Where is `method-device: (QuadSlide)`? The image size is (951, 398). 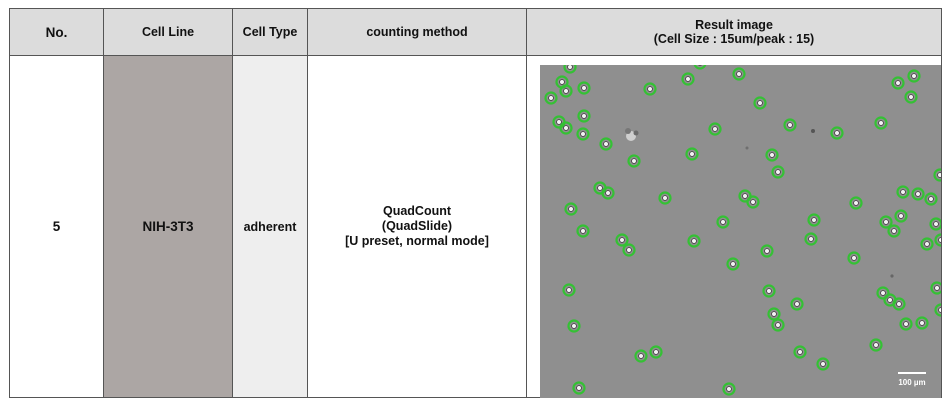
method-device: (QuadSlide) is located at coordinates (417, 226).